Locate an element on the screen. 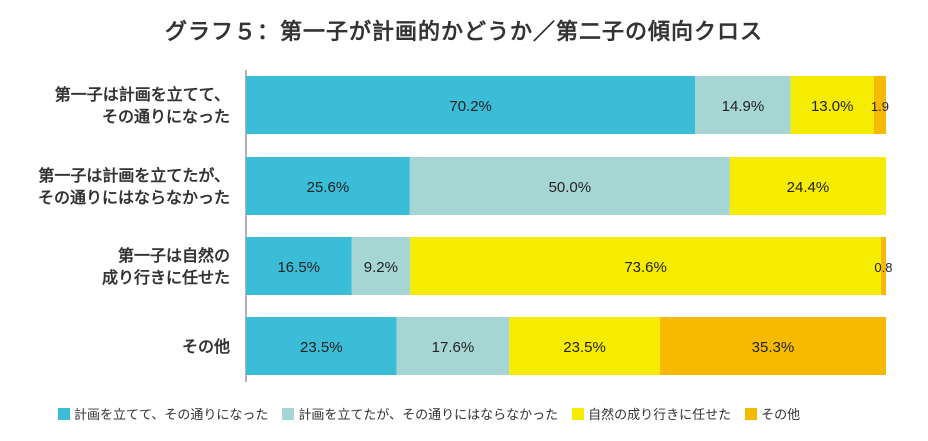 The height and width of the screenshot is (441, 928). data-label: 0.8 is located at coordinates (883, 267).